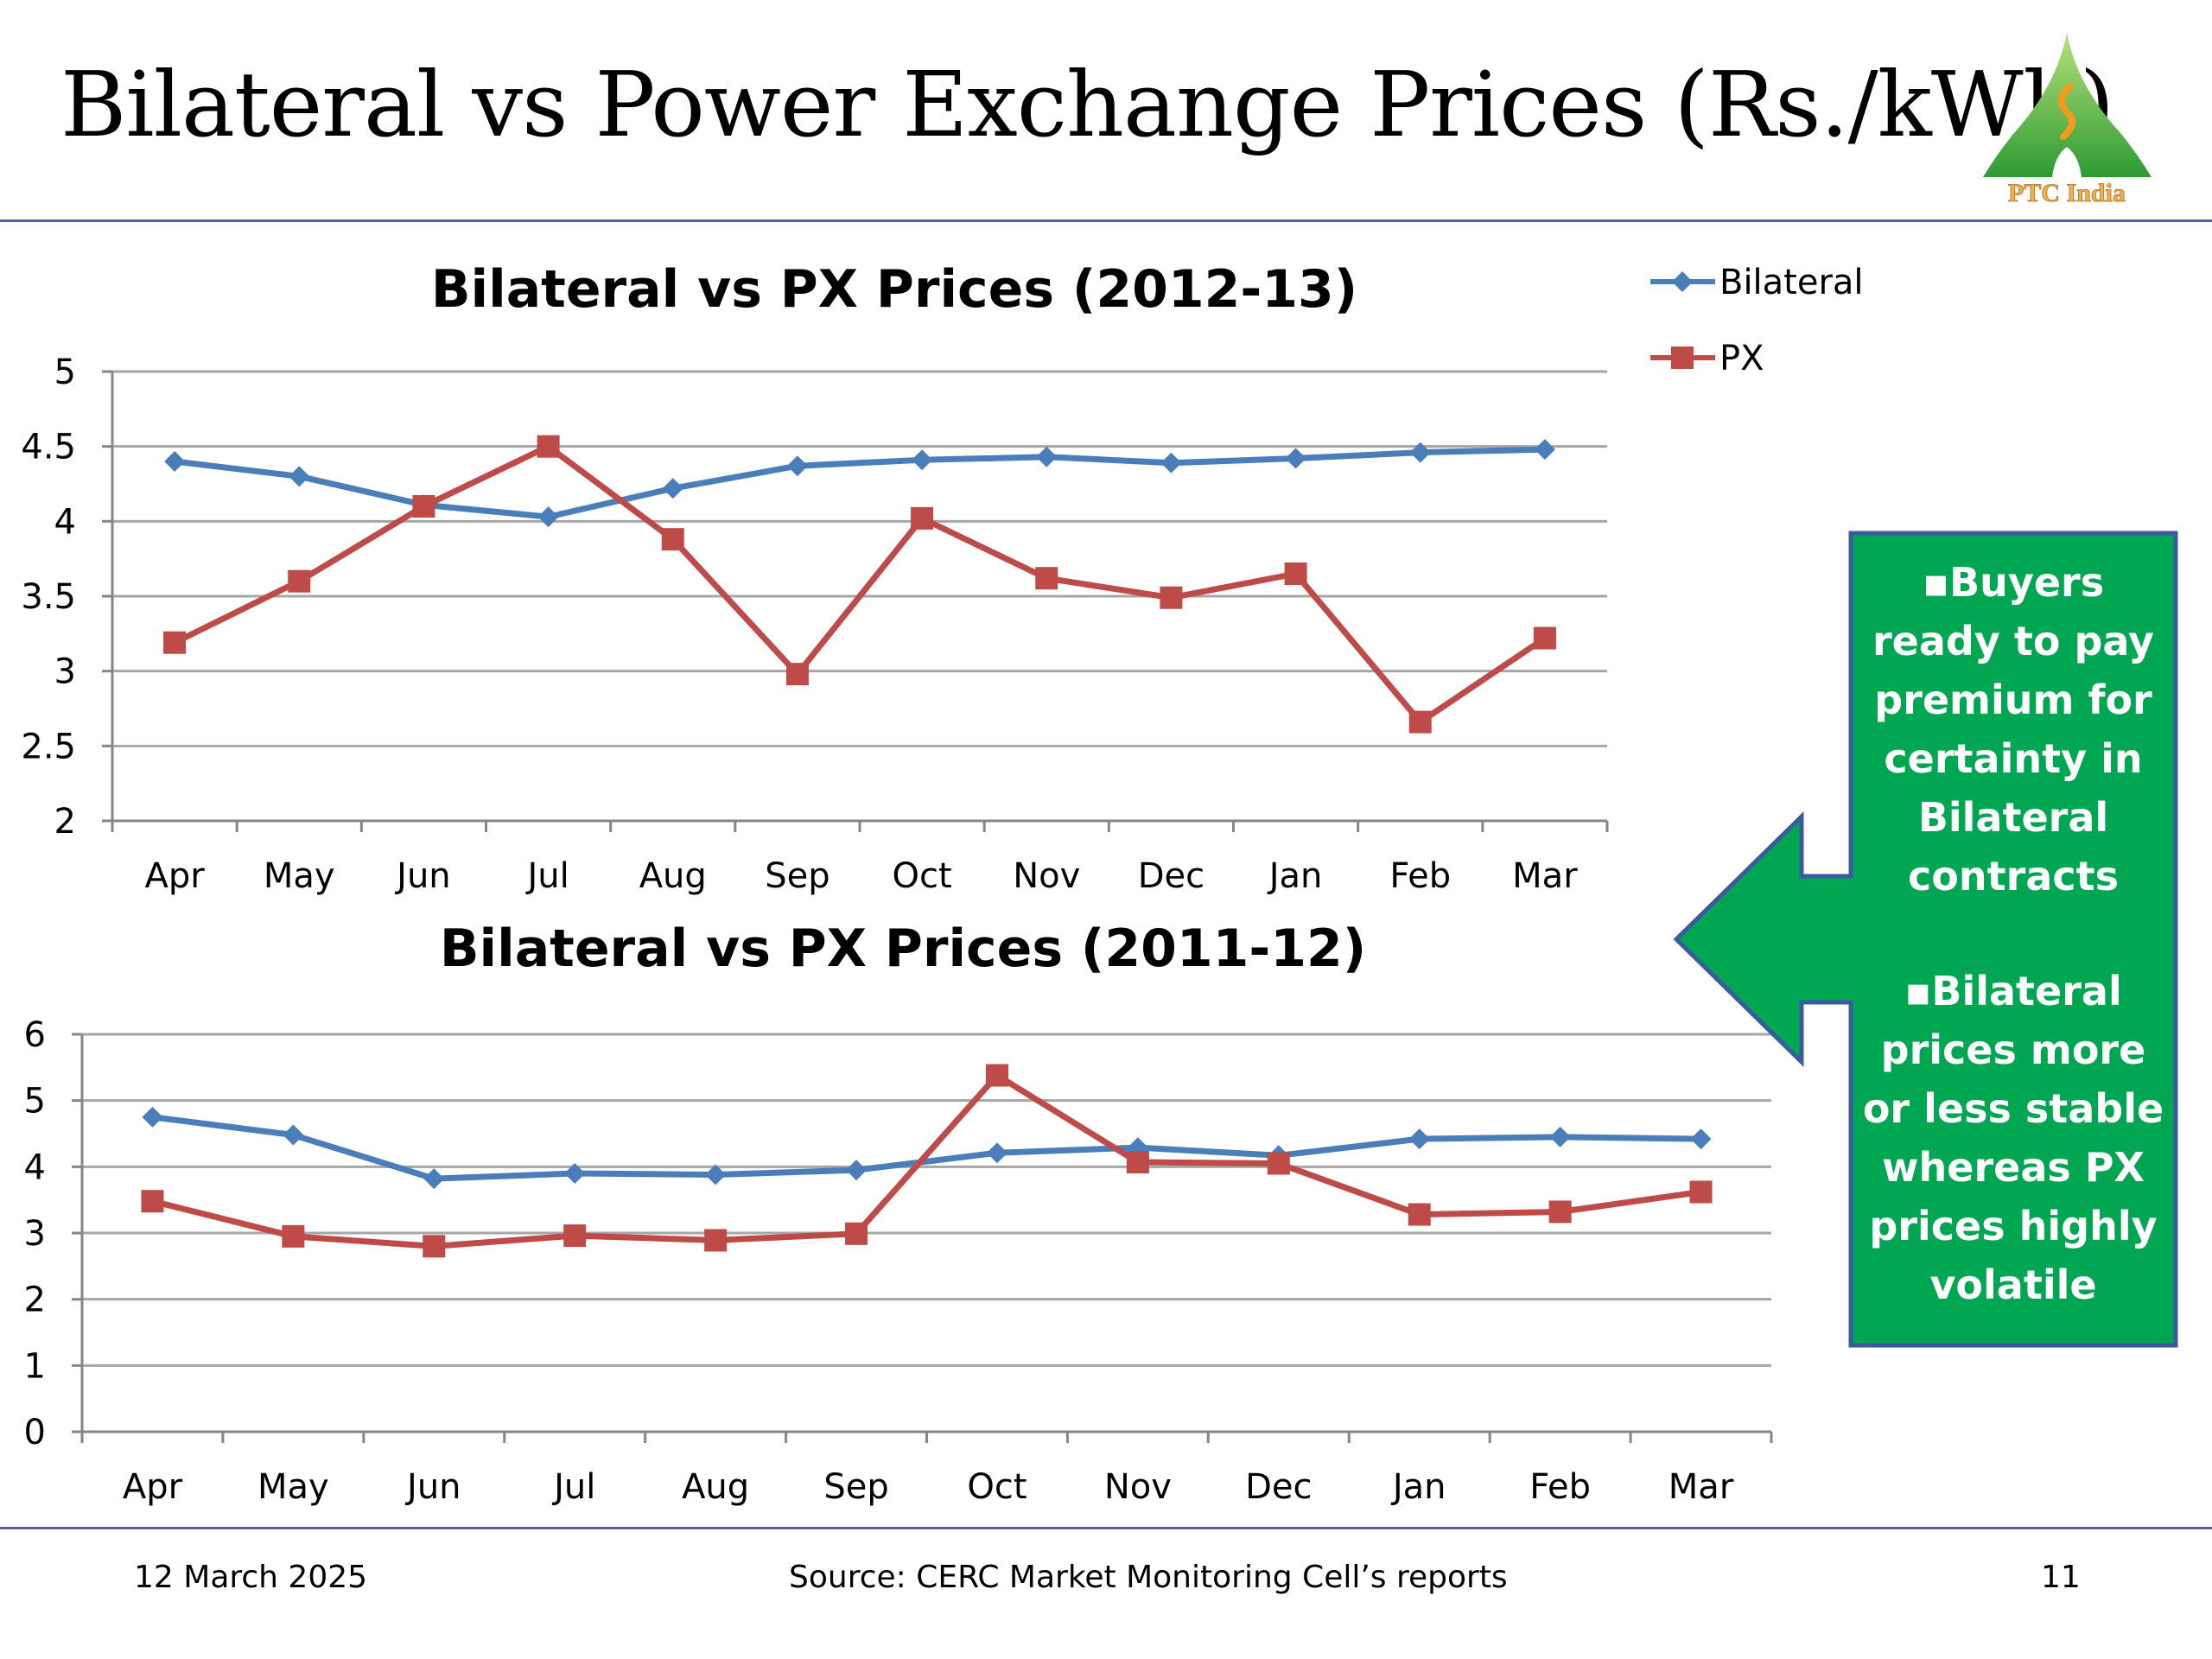 This screenshot has width=2212, height=1659. Describe the element at coordinates (35, 1234) in the screenshot. I see `chart-2-y-tick-label: 3` at that location.